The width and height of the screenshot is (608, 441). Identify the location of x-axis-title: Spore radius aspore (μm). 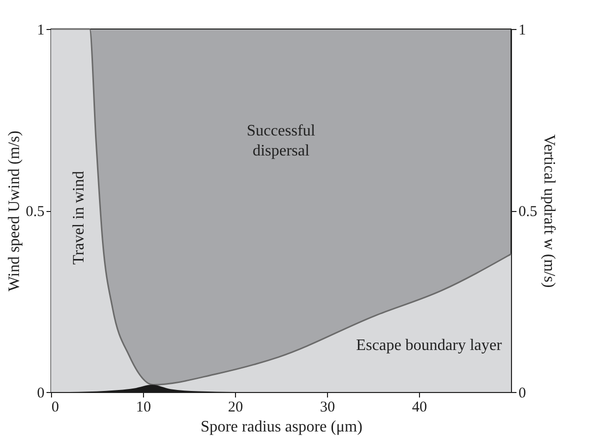
(281, 427).